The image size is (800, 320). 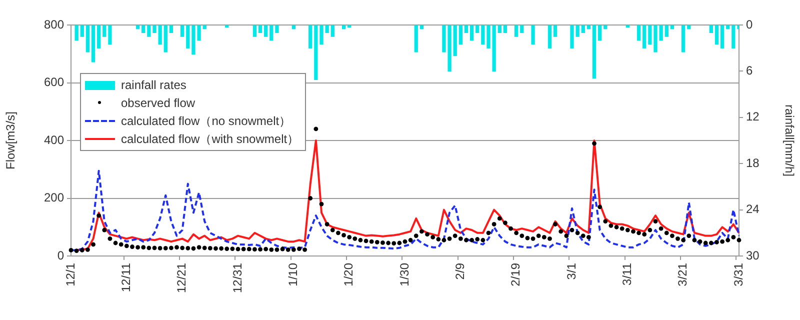 What do you see at coordinates (683, 274) in the screenshot?
I see `x-tick-label: 3/21` at bounding box center [683, 274].